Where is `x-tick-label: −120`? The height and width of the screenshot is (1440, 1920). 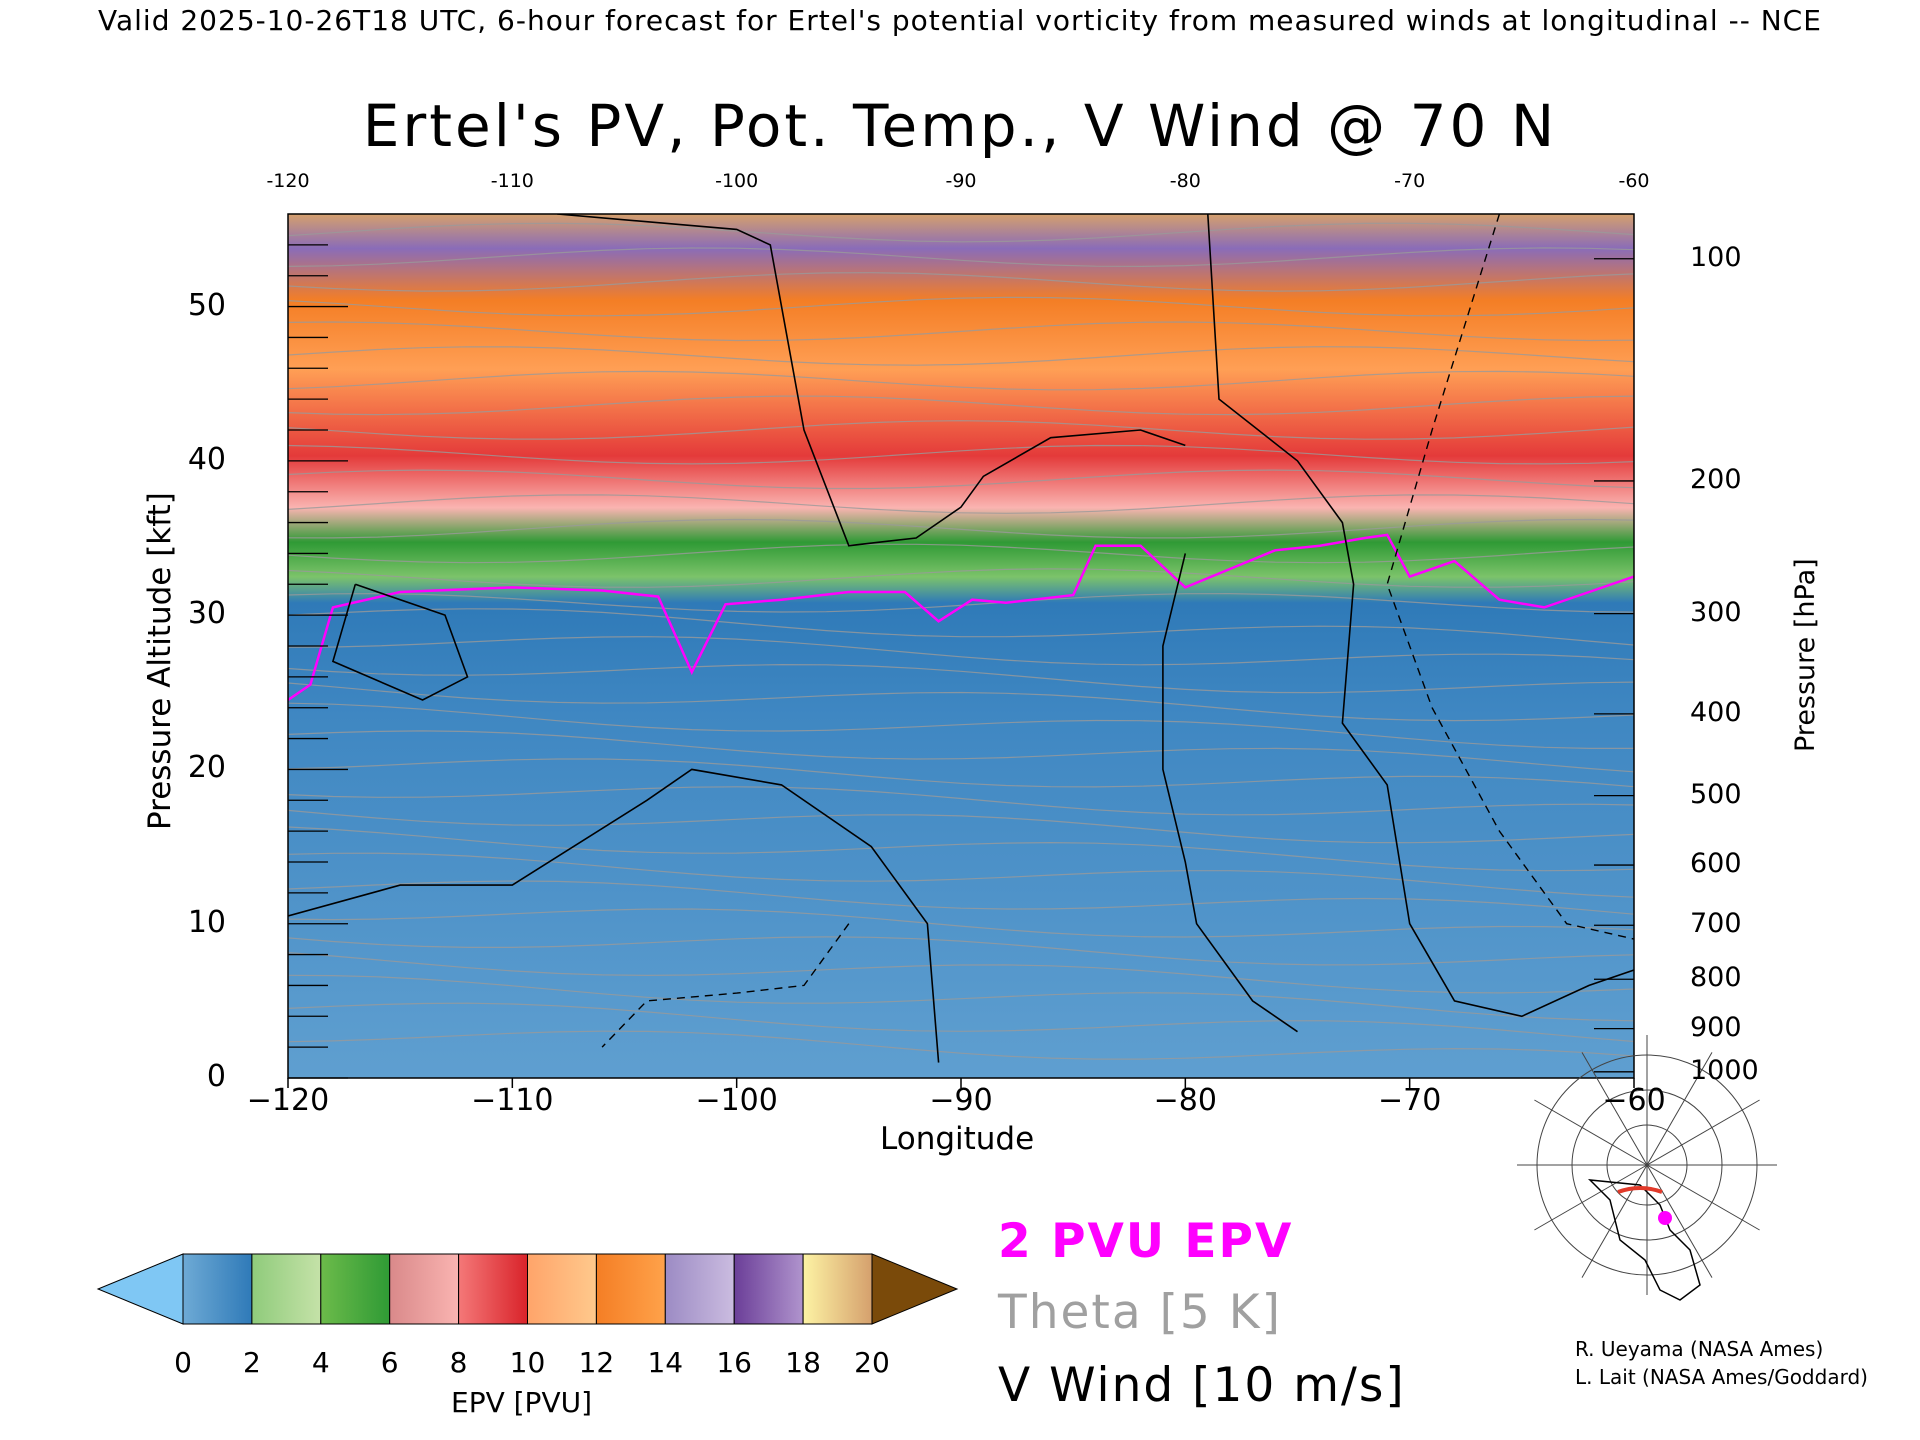 x-tick-label: −120 is located at coordinates (288, 1100).